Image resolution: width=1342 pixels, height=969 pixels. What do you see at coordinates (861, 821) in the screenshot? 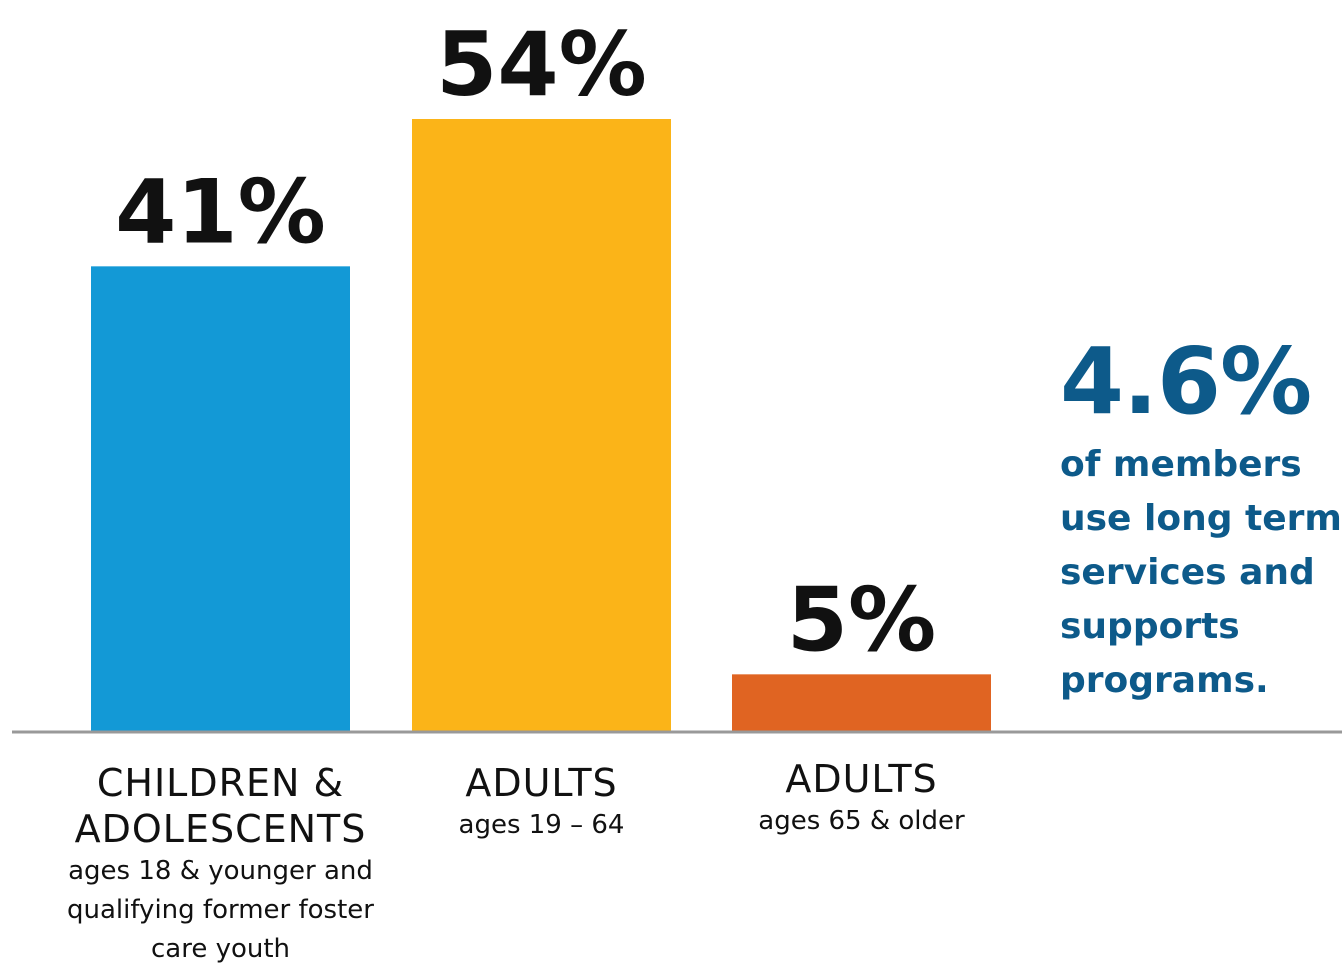
I see `category-sublabel-adults-65-older: ages 65 & older` at bounding box center [861, 821].